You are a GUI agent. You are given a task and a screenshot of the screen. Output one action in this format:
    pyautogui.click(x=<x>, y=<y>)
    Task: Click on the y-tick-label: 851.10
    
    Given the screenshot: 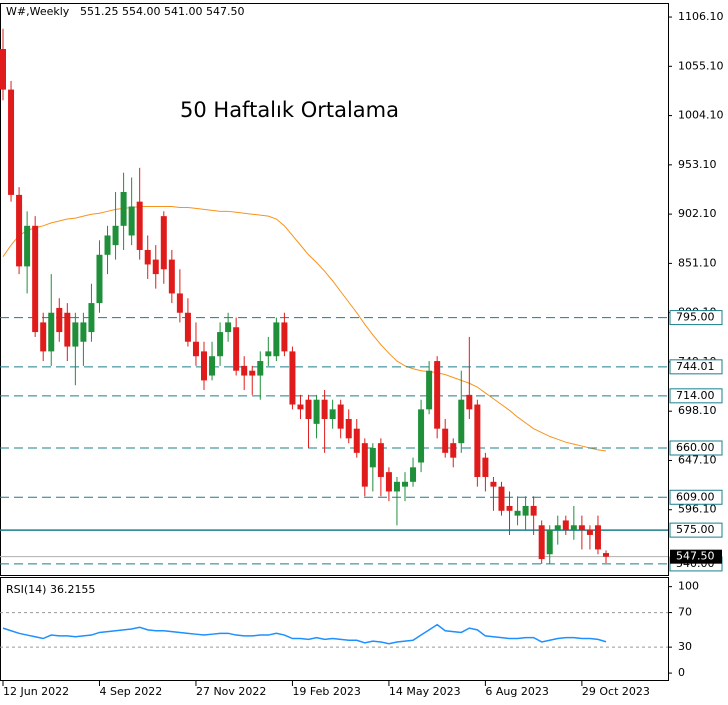 What is the action you would take?
    pyautogui.click(x=697, y=262)
    